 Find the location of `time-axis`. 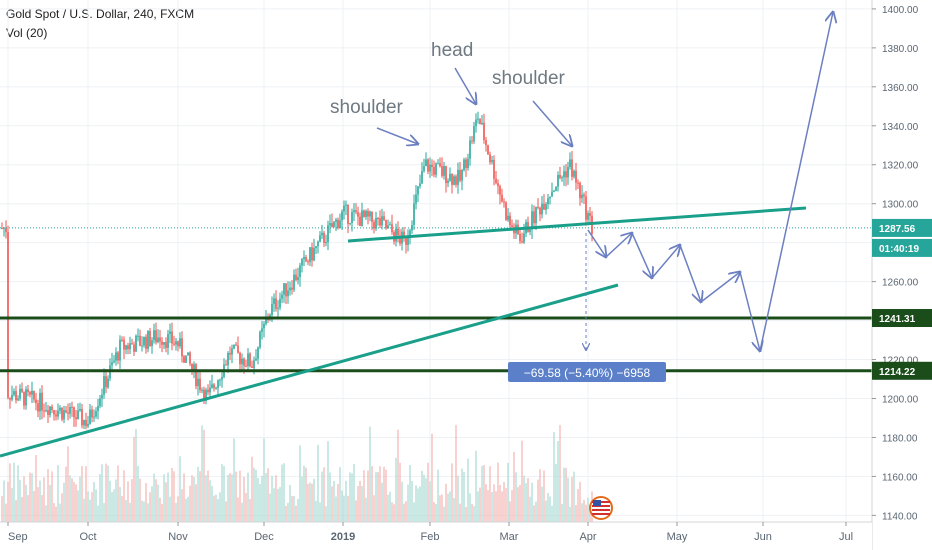

time-axis is located at coordinates (436, 536).